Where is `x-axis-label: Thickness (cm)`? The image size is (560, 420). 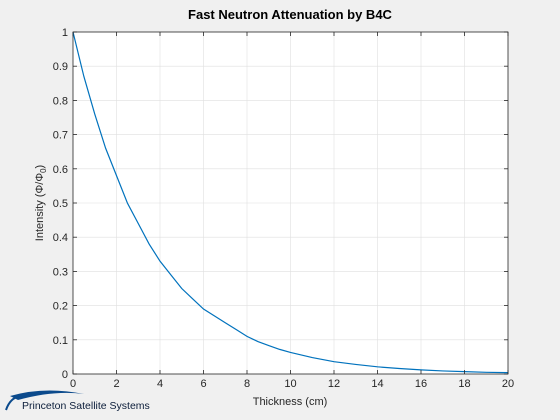
x-axis-label: Thickness (cm) is located at coordinates (290, 402).